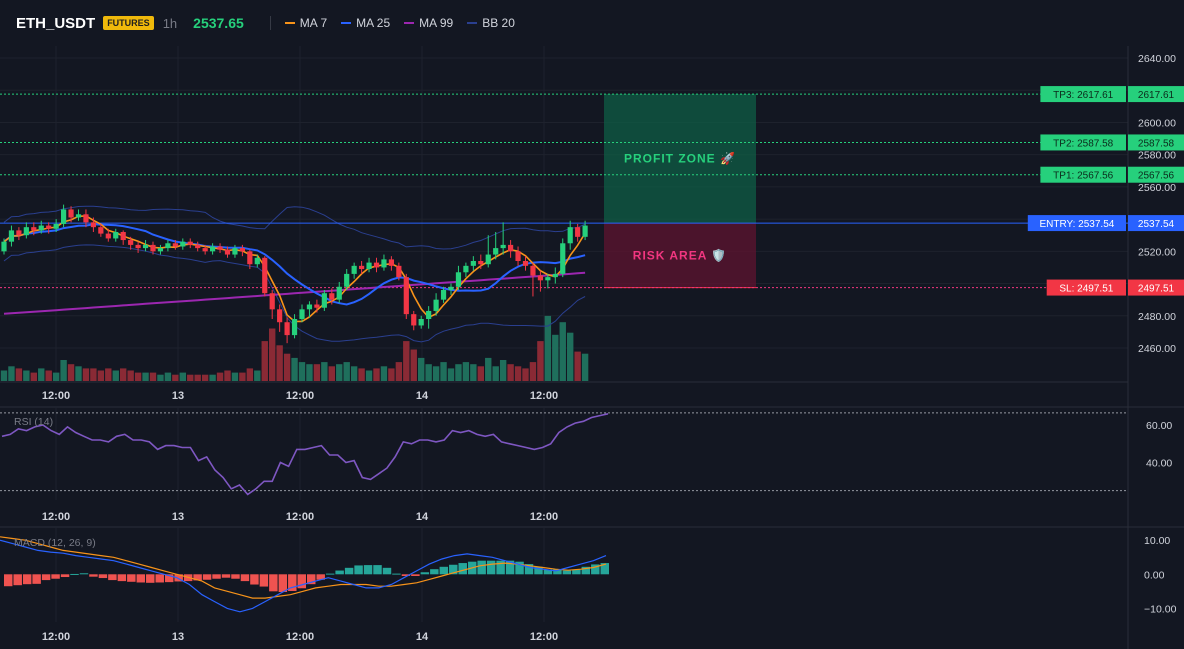 The image size is (1184, 649). I want to click on ma99-line, so click(294, 293).